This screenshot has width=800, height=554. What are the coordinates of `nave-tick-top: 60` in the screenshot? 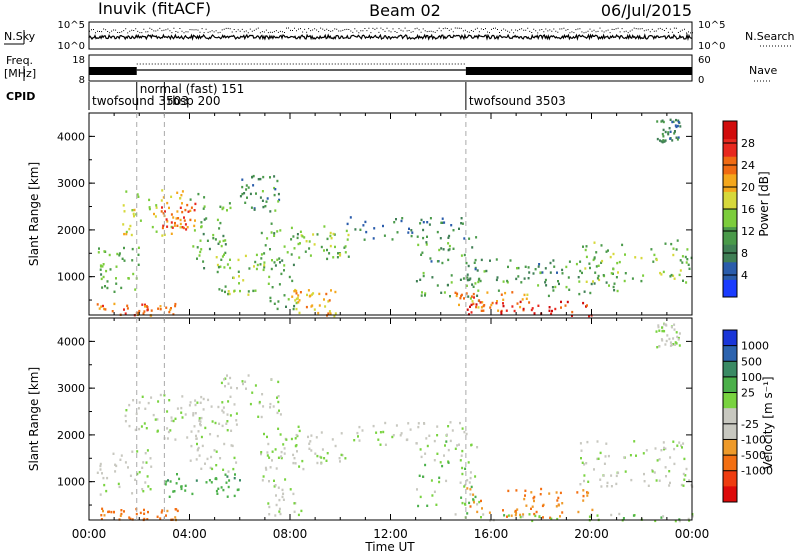 It's located at (704, 60).